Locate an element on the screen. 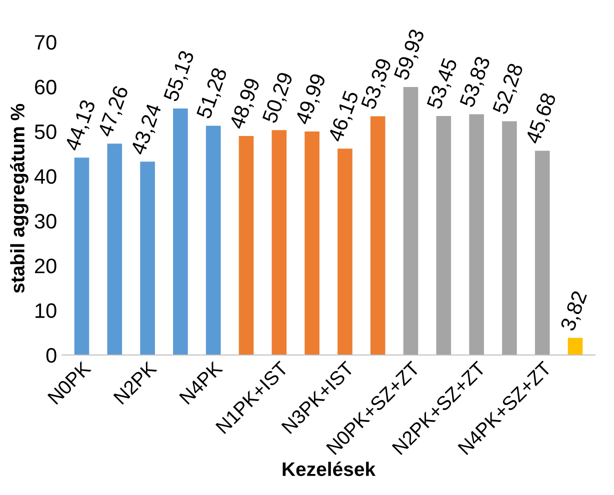  data-label: 45,68 is located at coordinates (542, 119).